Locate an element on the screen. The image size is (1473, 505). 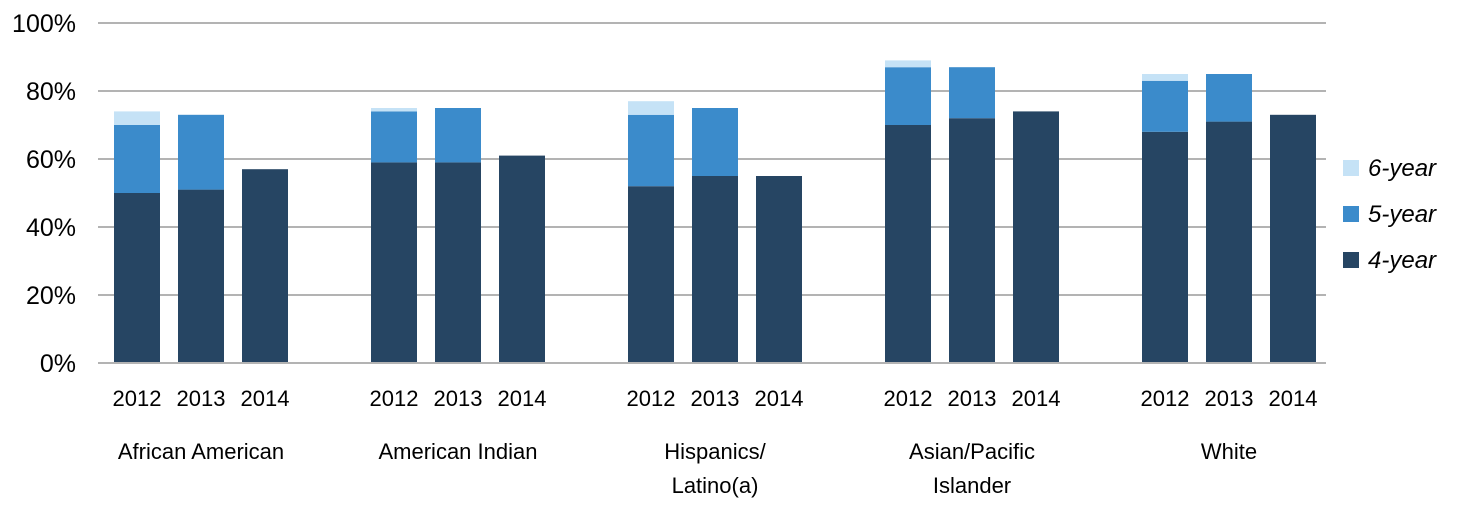
group-label: American Indian is located at coordinates (458, 451).